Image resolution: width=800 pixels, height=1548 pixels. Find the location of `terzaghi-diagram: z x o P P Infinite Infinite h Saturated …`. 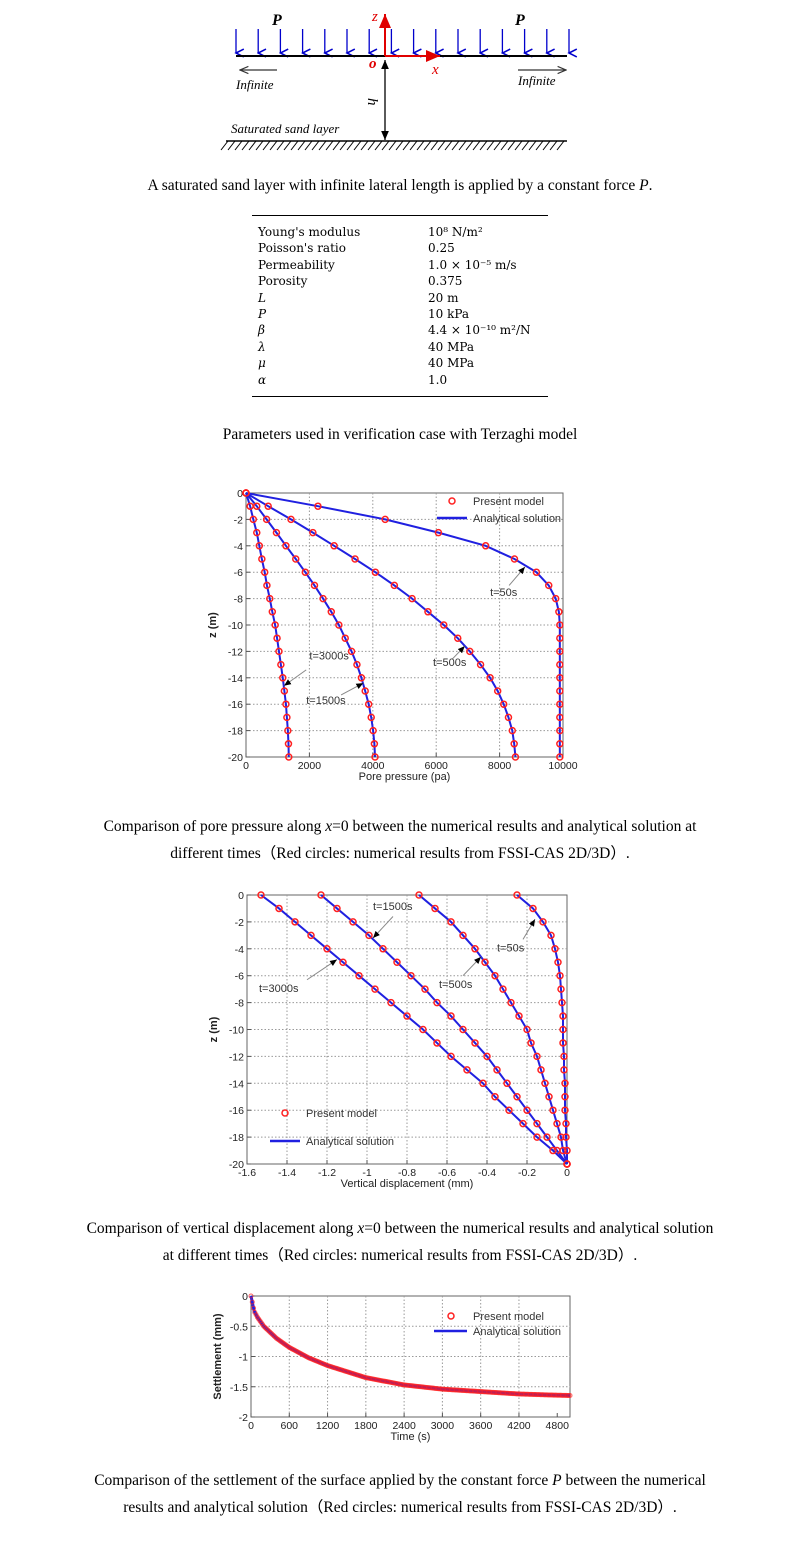

terzaghi-diagram: z x o P P Infinite Infinite h Saturated … is located at coordinates (405, 80).